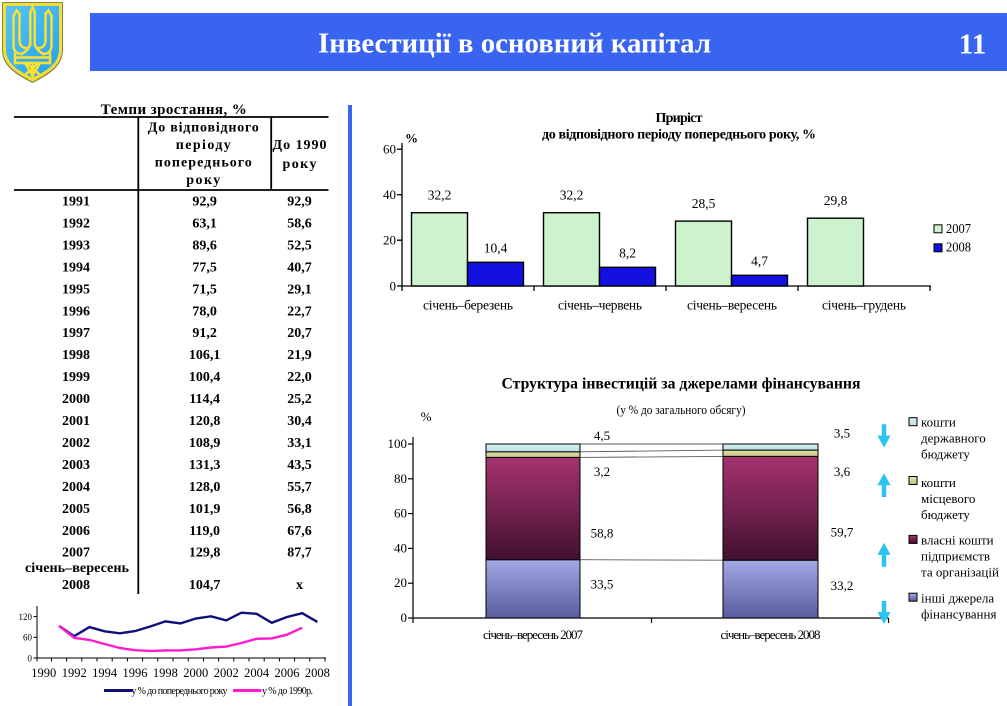 This screenshot has width=1007, height=706. What do you see at coordinates (938, 482) in the screenshot?
I see `svg-text: кошти` at bounding box center [938, 482].